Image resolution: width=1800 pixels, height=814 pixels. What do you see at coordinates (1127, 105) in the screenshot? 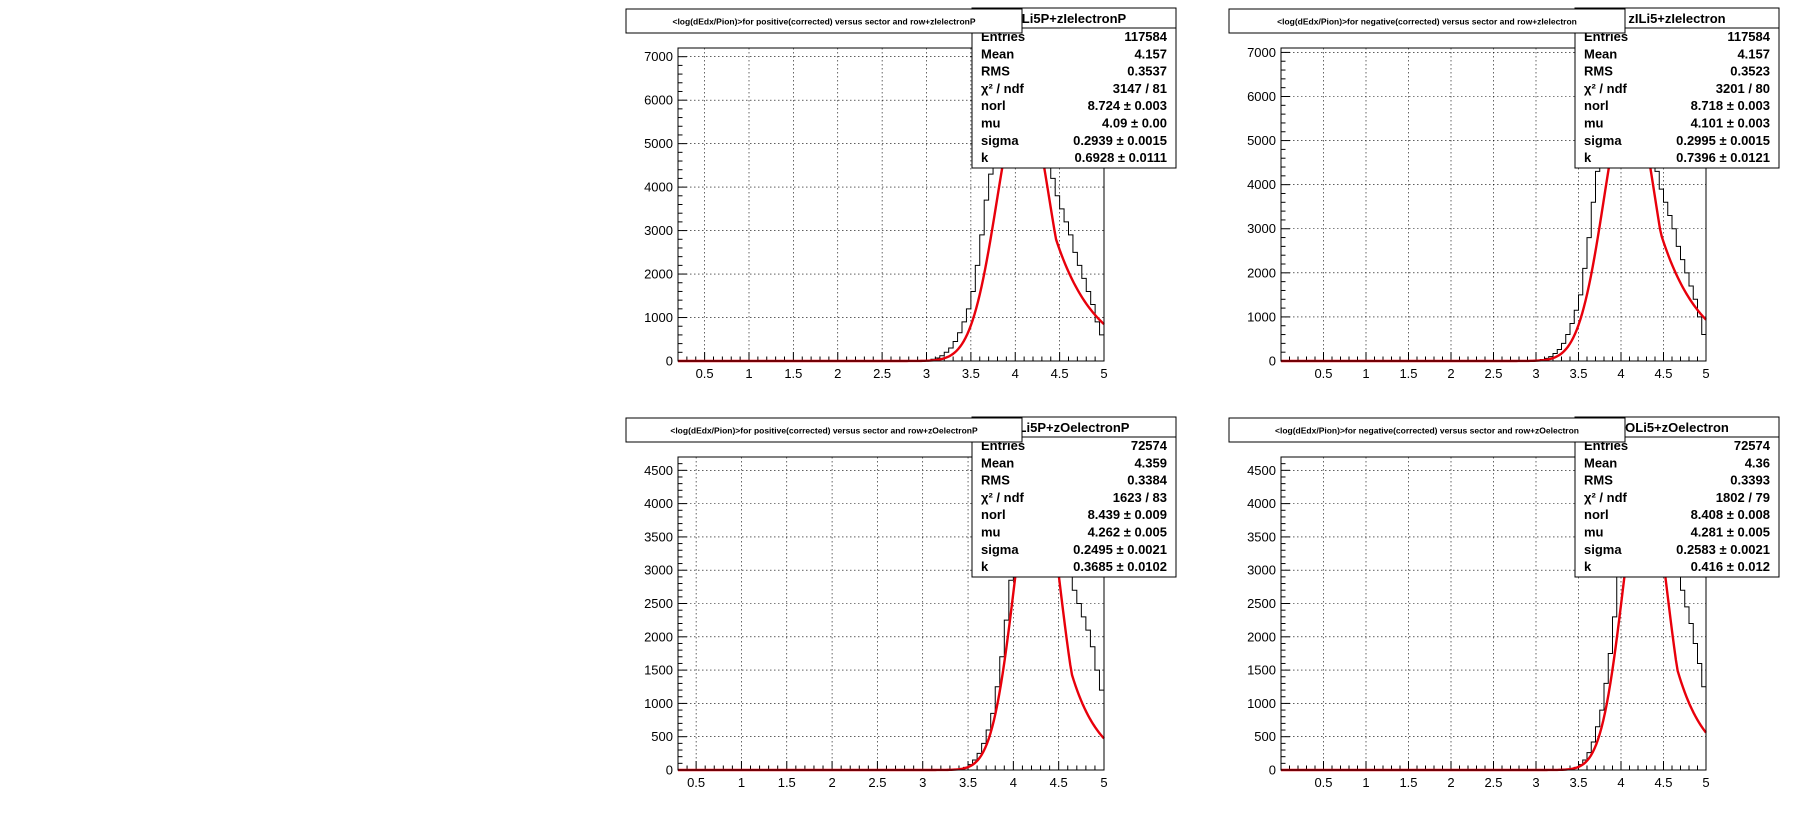
I see `stats-entry-value: 8.724 ± 0.003` at bounding box center [1127, 105].